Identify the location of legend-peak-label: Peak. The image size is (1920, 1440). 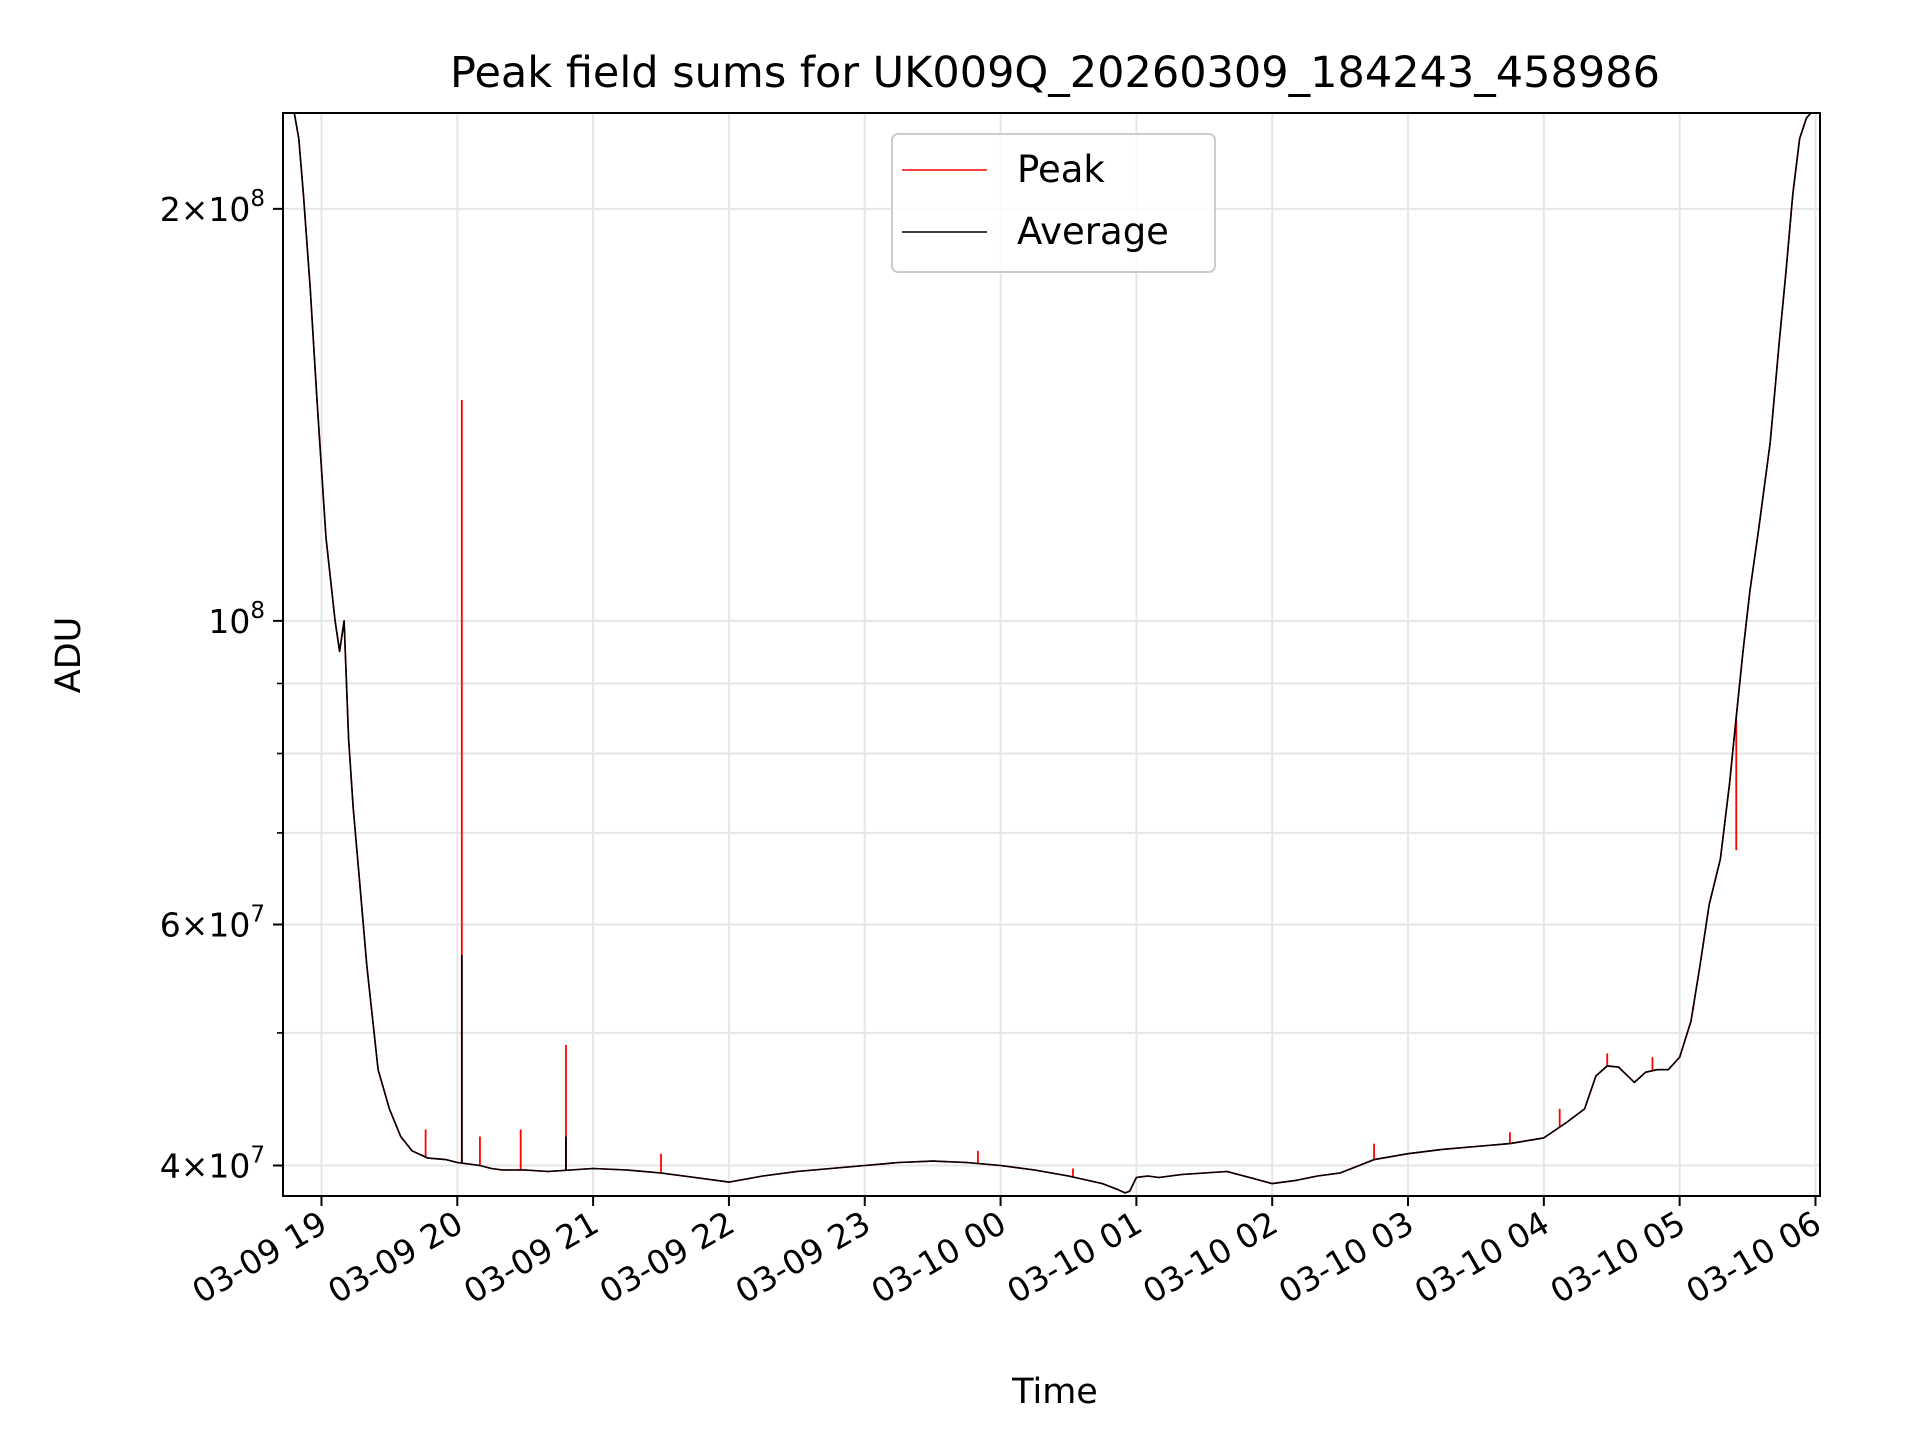
(1061, 169).